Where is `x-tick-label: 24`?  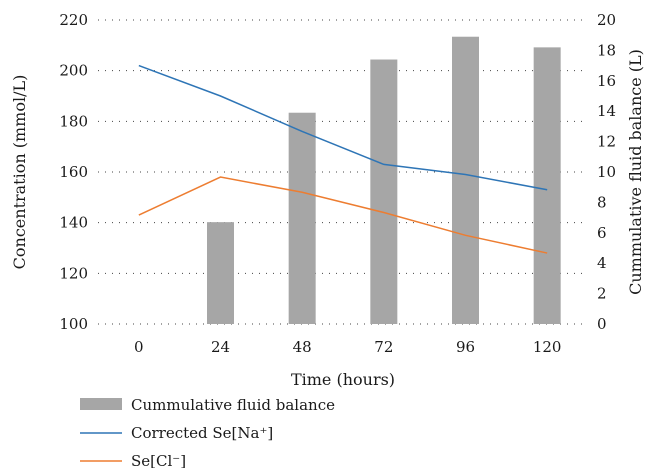
x-tick-label: 24 is located at coordinates (220, 347).